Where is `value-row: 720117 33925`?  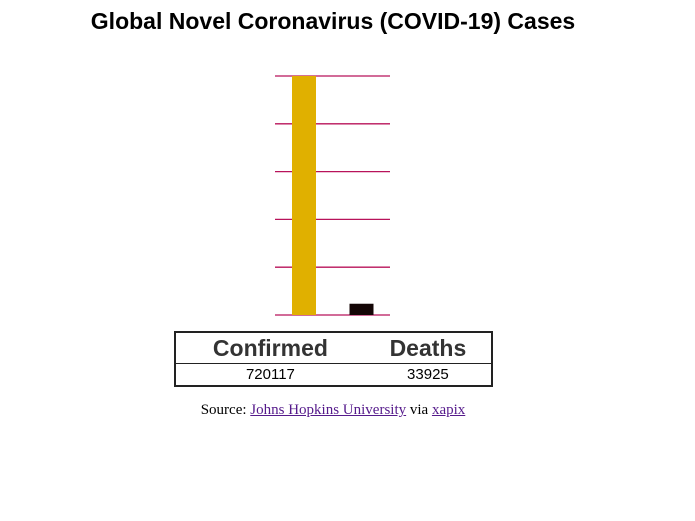
value-row: 720117 33925 is located at coordinates (333, 374).